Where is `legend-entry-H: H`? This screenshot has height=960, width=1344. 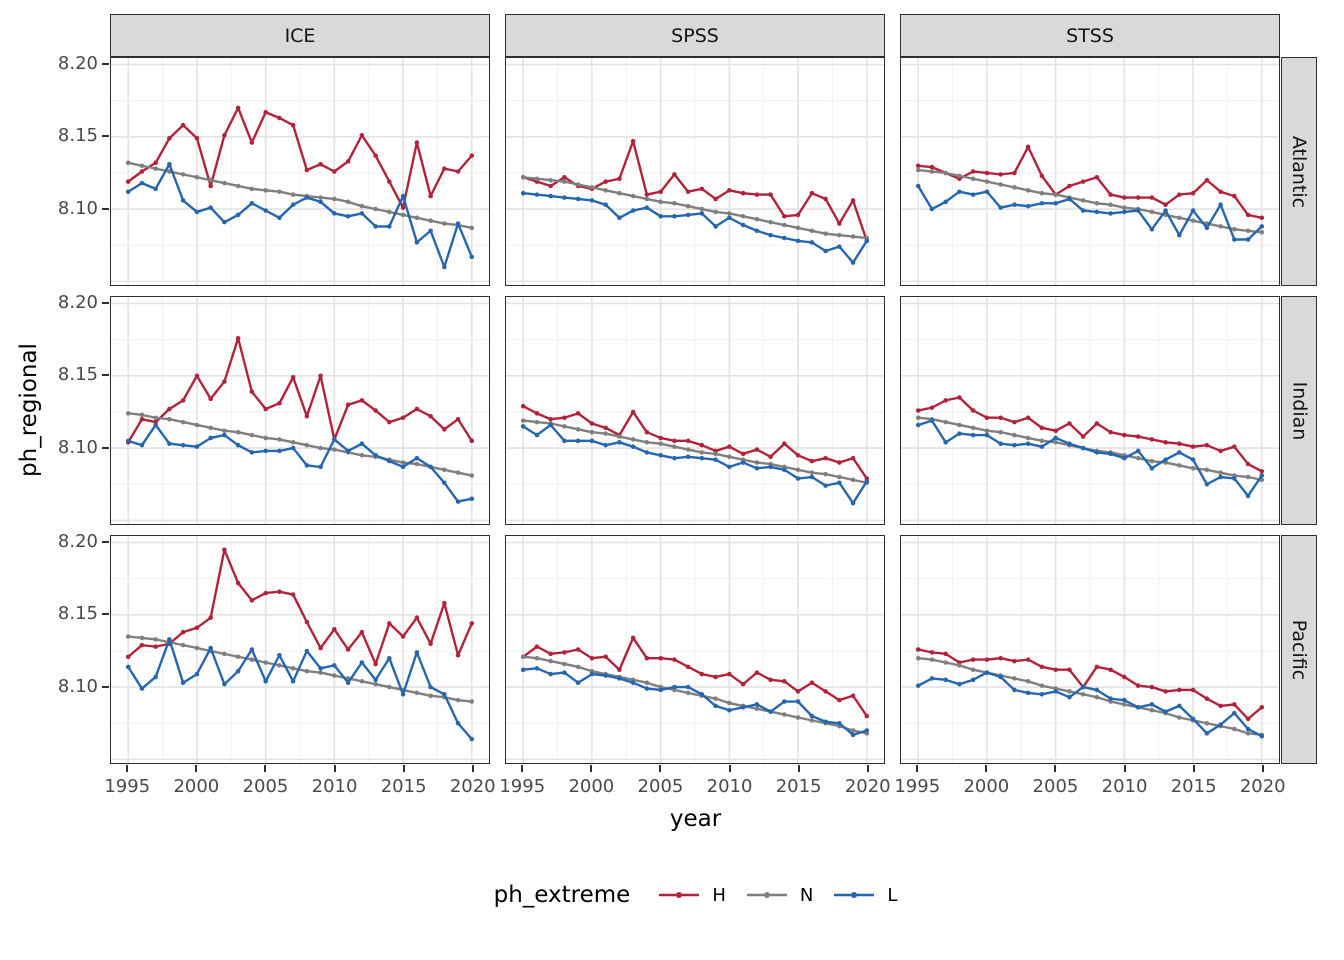 legend-entry-H: H is located at coordinates (691, 895).